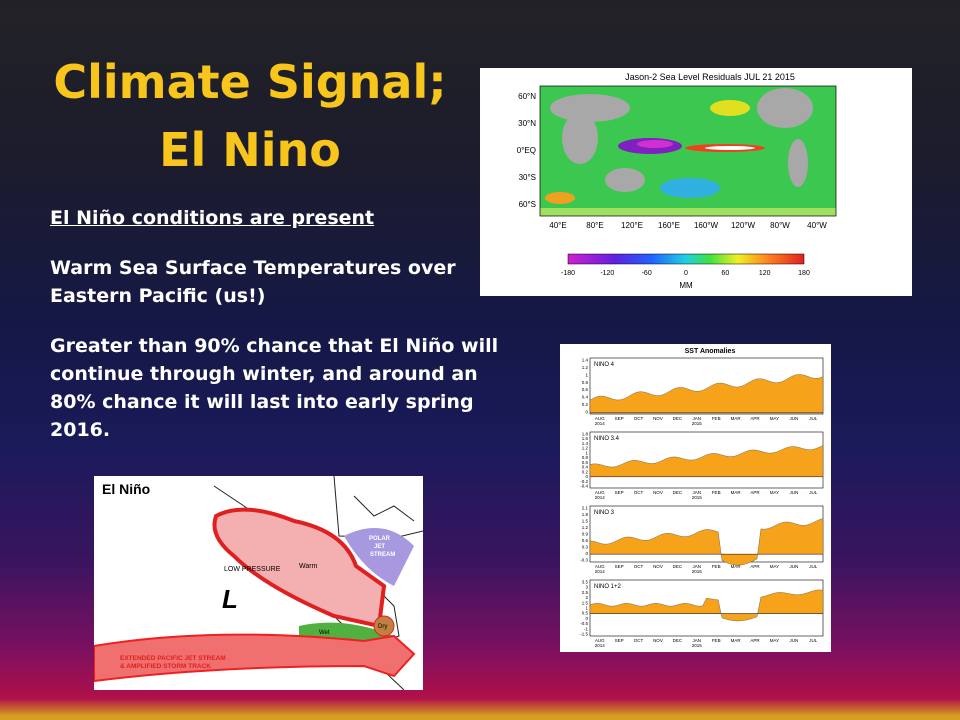 The image size is (960, 720). Describe the element at coordinates (586, 628) in the screenshot. I see `y-tick-label: -1` at that location.